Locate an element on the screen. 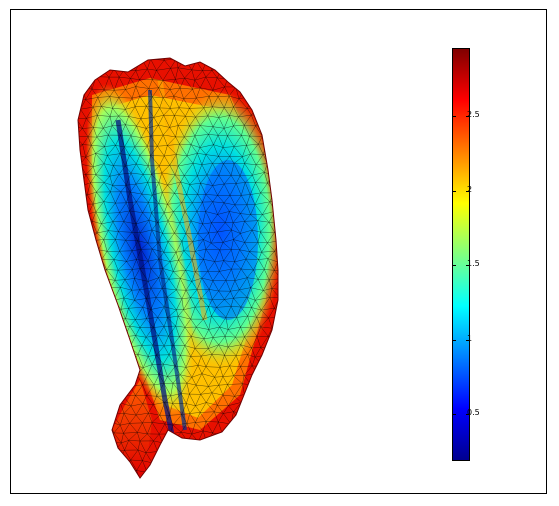 The width and height of the screenshot is (559, 506). colorbar-tick-label: 2.5 is located at coordinates (473, 115).